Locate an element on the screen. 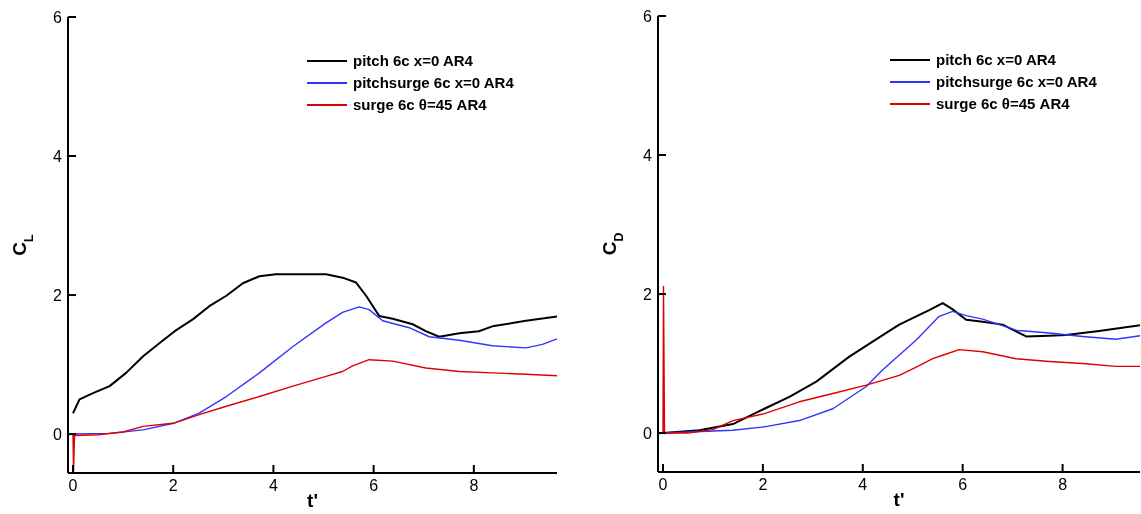 Image resolution: width=1141 pixels, height=514 pixels. line-series is located at coordinates (315, 344).